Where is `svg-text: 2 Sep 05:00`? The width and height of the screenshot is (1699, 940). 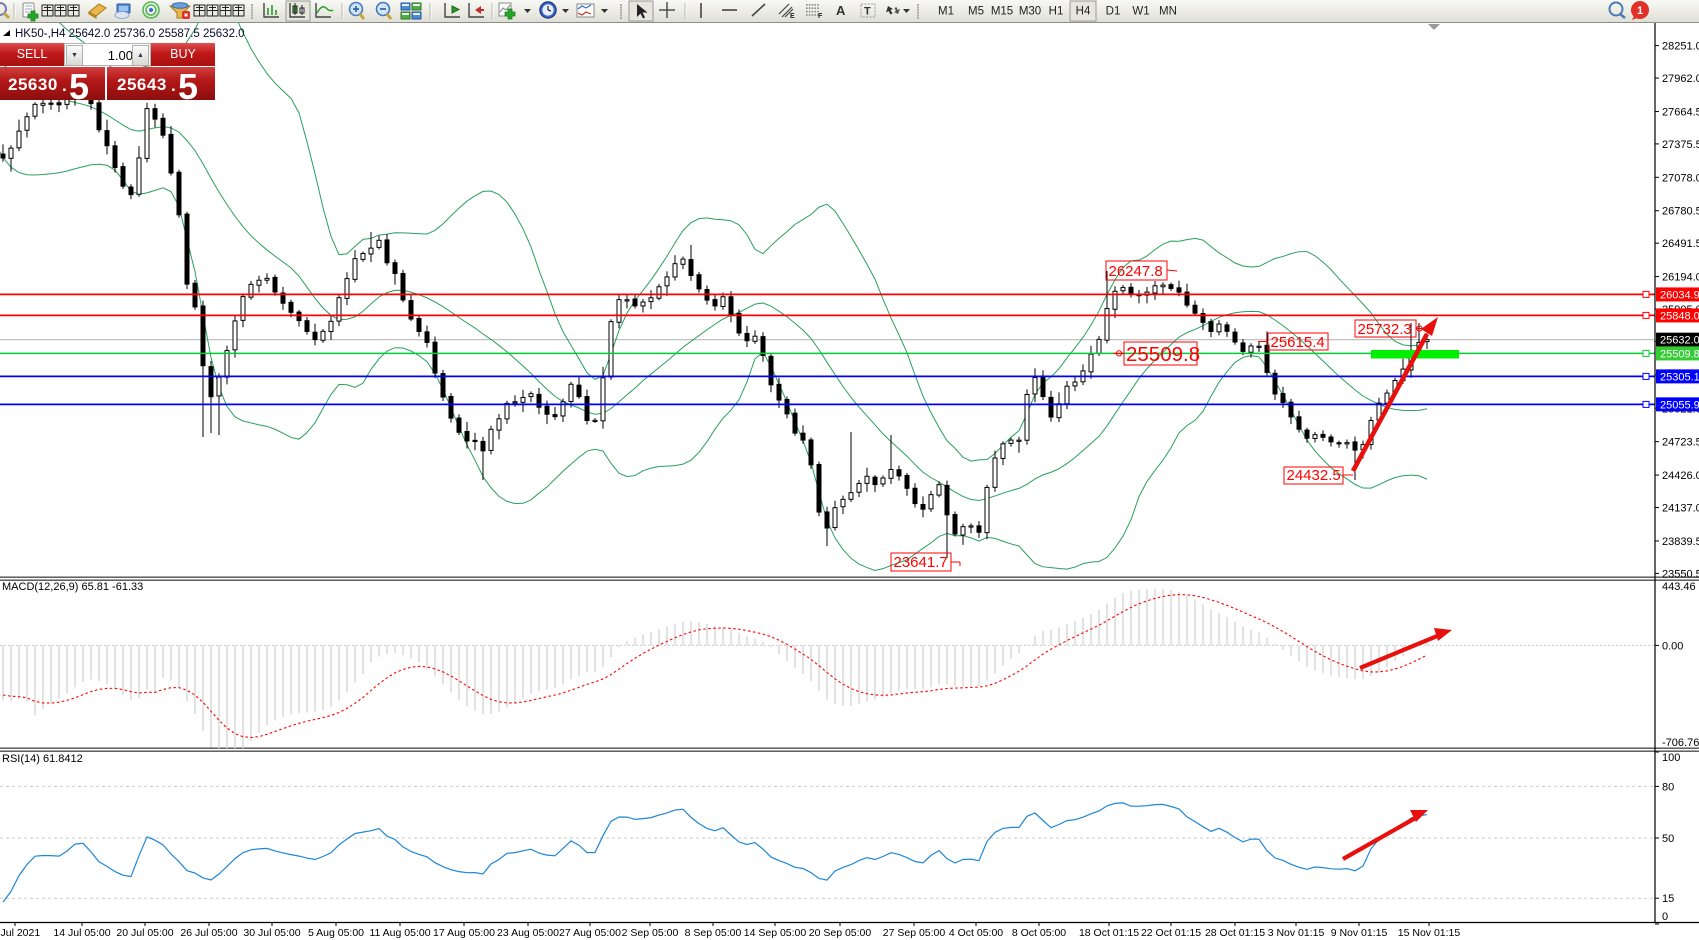 svg-text: 2 Sep 05:00 is located at coordinates (650, 933).